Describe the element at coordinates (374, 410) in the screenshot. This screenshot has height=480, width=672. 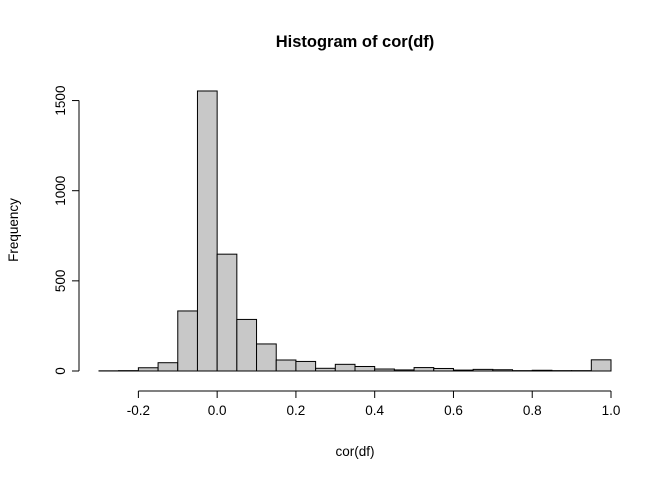
I see `x-tick-label: 0.4` at that location.